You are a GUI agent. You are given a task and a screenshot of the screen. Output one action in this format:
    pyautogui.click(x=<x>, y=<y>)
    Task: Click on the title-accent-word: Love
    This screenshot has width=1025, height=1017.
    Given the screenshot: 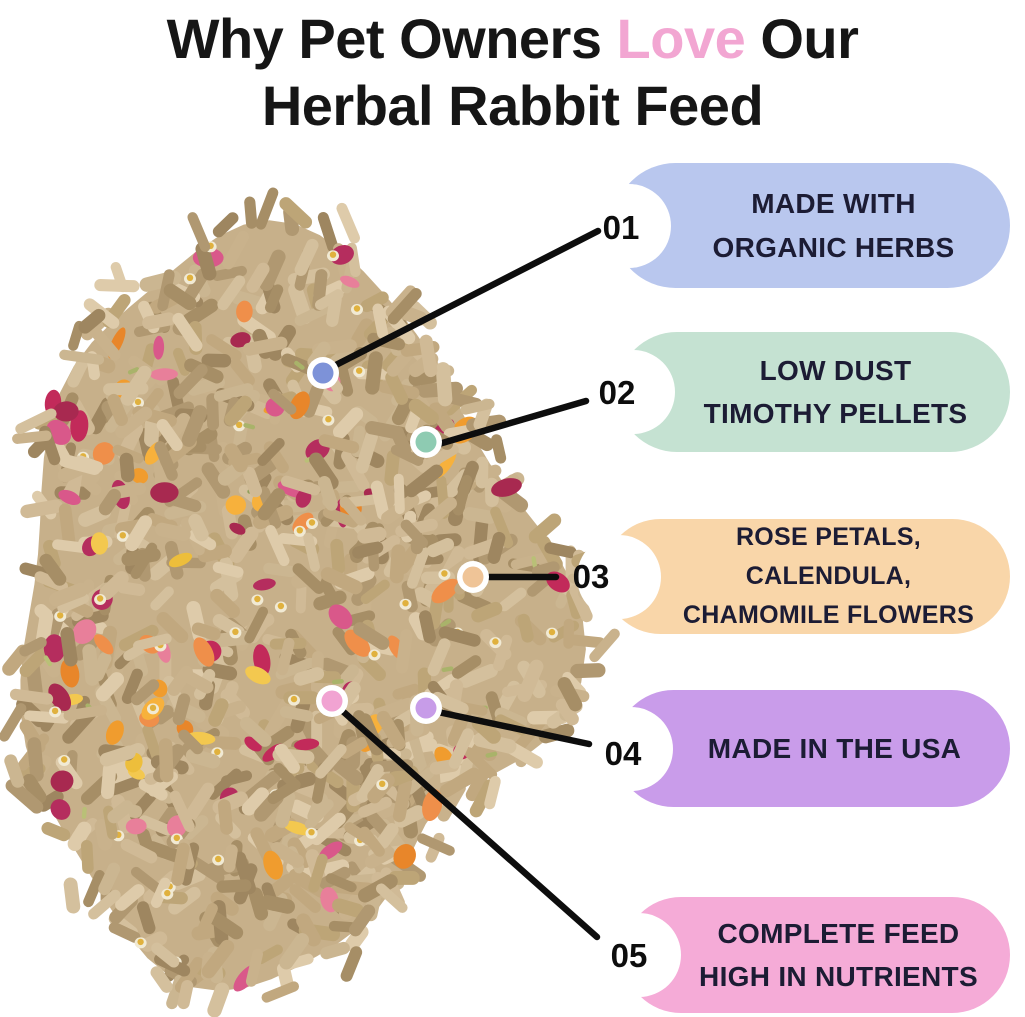 What is the action you would take?
    pyautogui.click(x=681, y=38)
    